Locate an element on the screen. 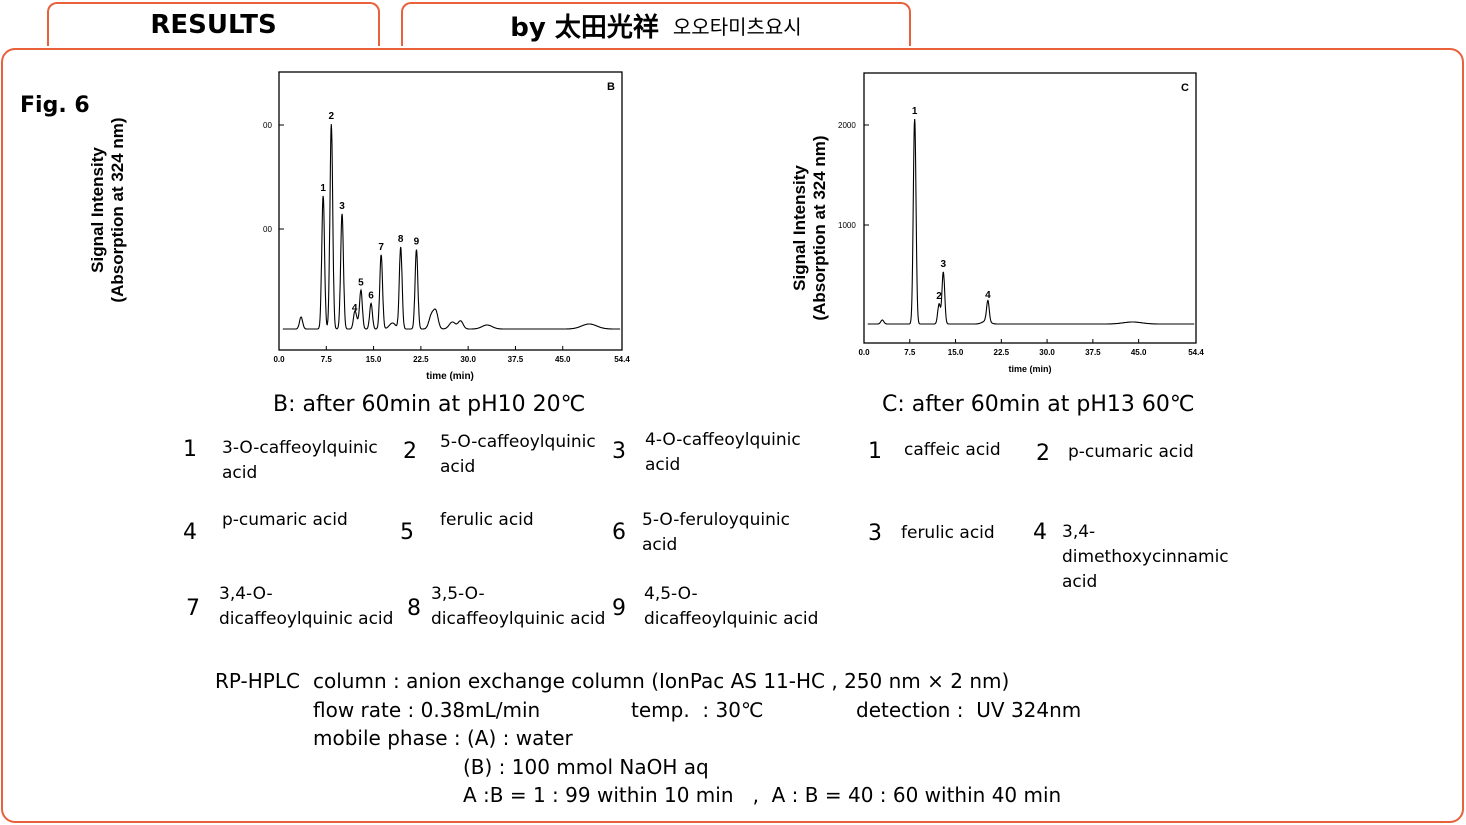 This screenshot has height=825, width=1466. compound-b1-number: 1 is located at coordinates (190, 449).